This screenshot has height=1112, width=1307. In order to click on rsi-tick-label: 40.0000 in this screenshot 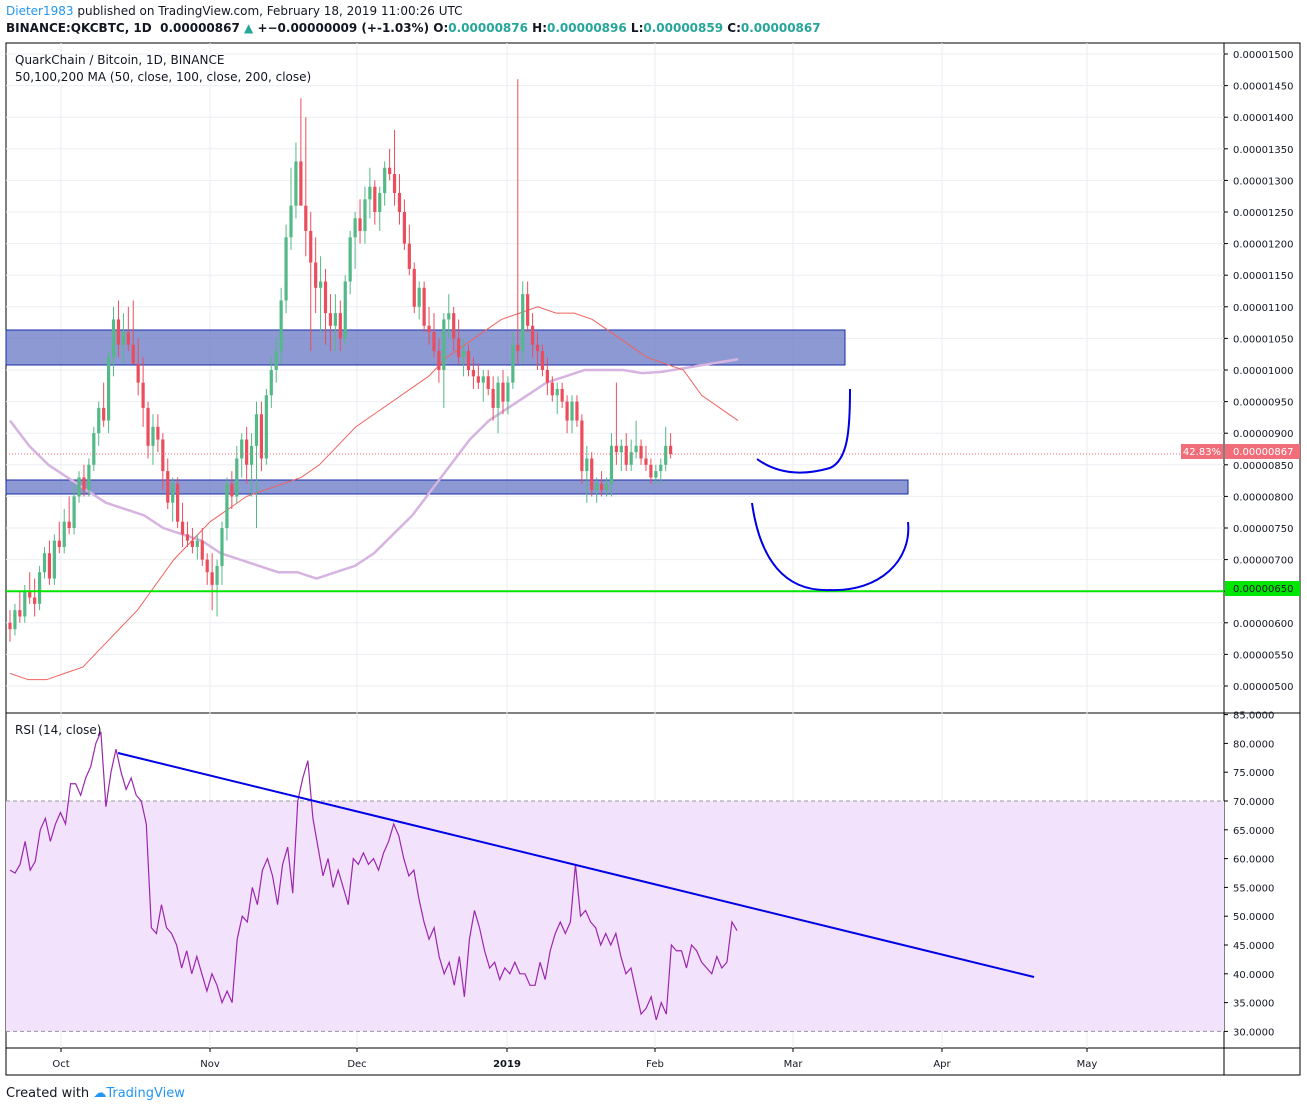, I will do `click(1253, 975)`.